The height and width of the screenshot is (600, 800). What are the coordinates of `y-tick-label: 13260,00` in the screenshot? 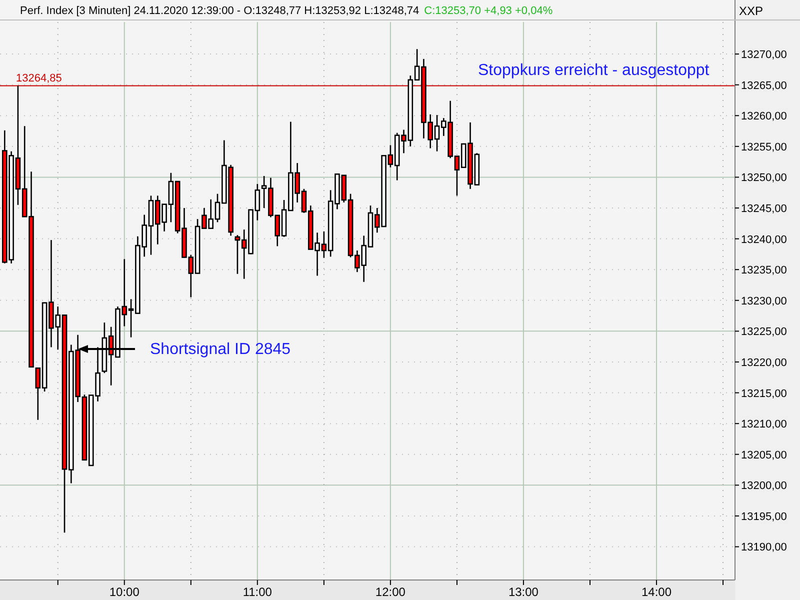 It's located at (764, 116).